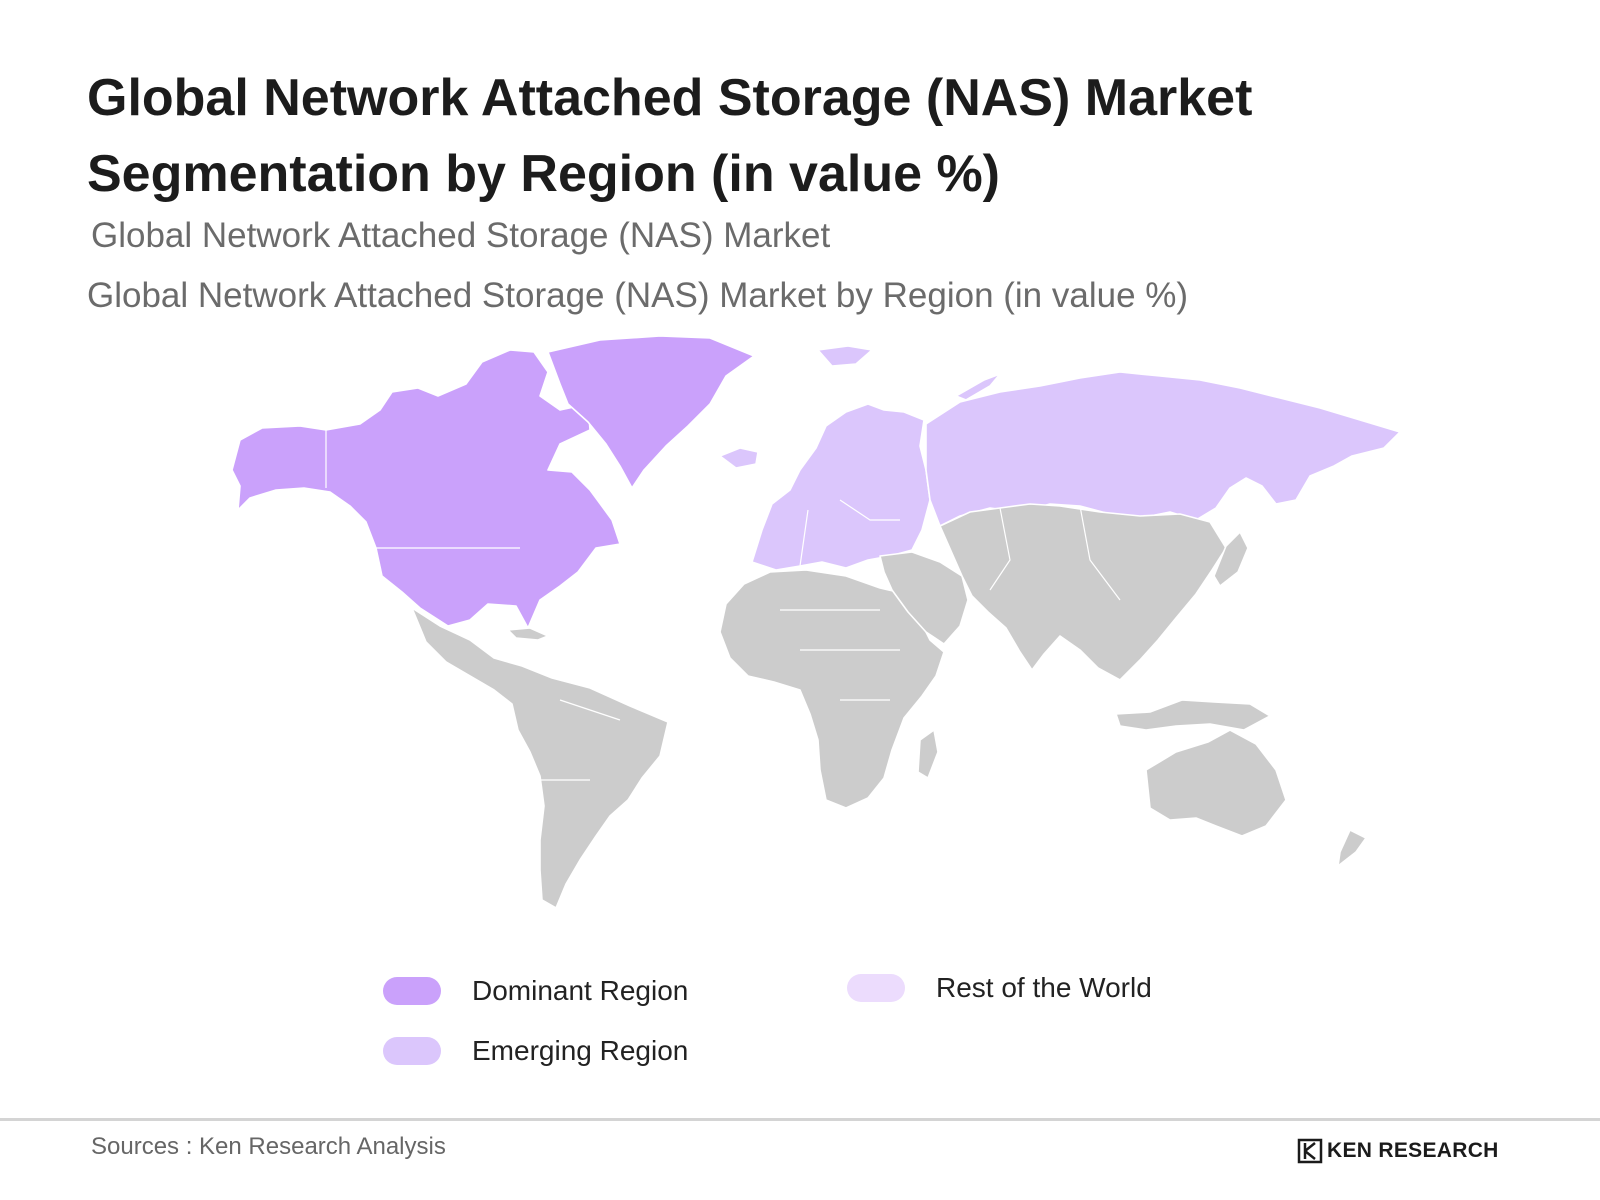 The image size is (1600, 1200). Describe the element at coordinates (580, 1050) in the screenshot. I see `legend-emerging-label: Emerging Region` at that location.